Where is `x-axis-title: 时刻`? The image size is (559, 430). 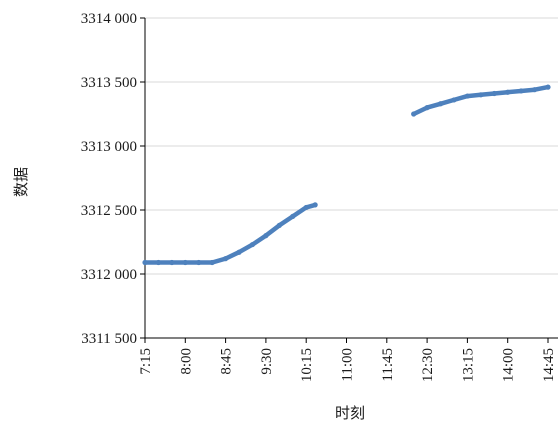 x-axis-title: 时刻 is located at coordinates (350, 413).